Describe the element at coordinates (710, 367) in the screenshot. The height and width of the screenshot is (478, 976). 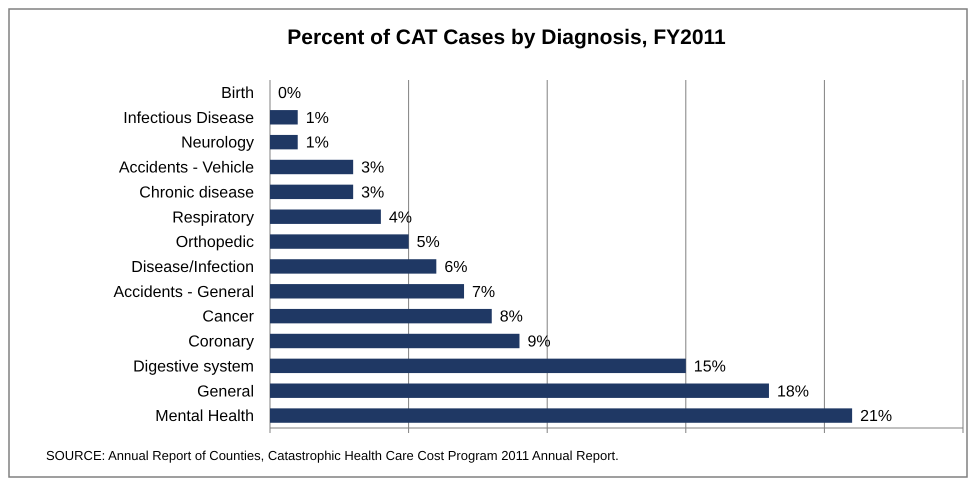
I see `data-label: 15%` at that location.